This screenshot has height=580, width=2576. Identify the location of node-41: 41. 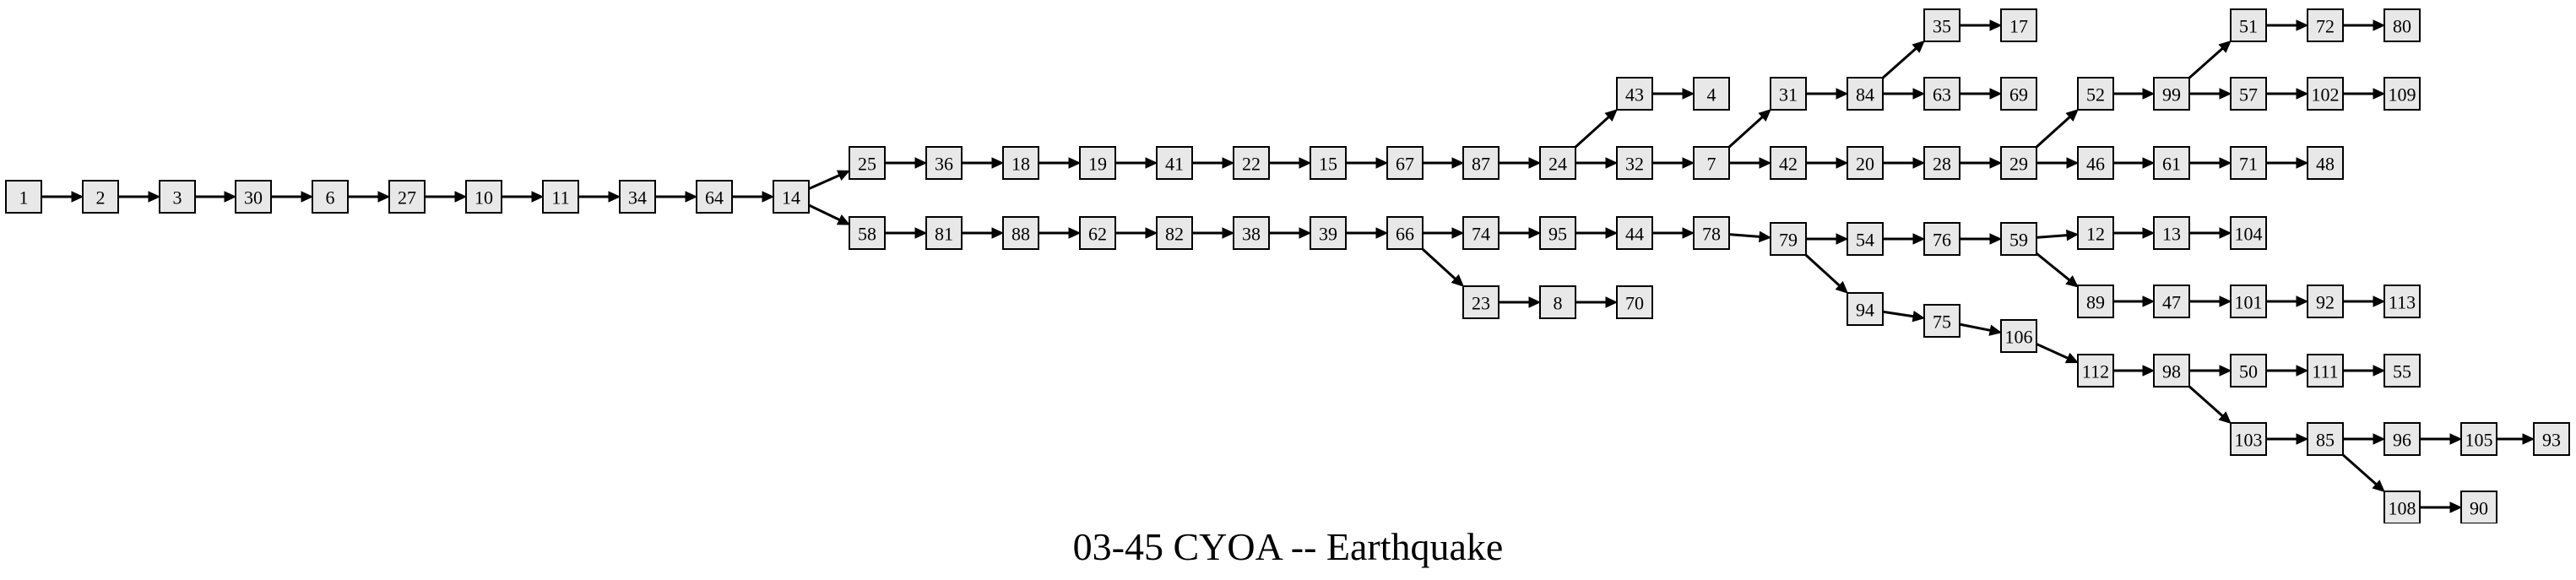
(1175, 163).